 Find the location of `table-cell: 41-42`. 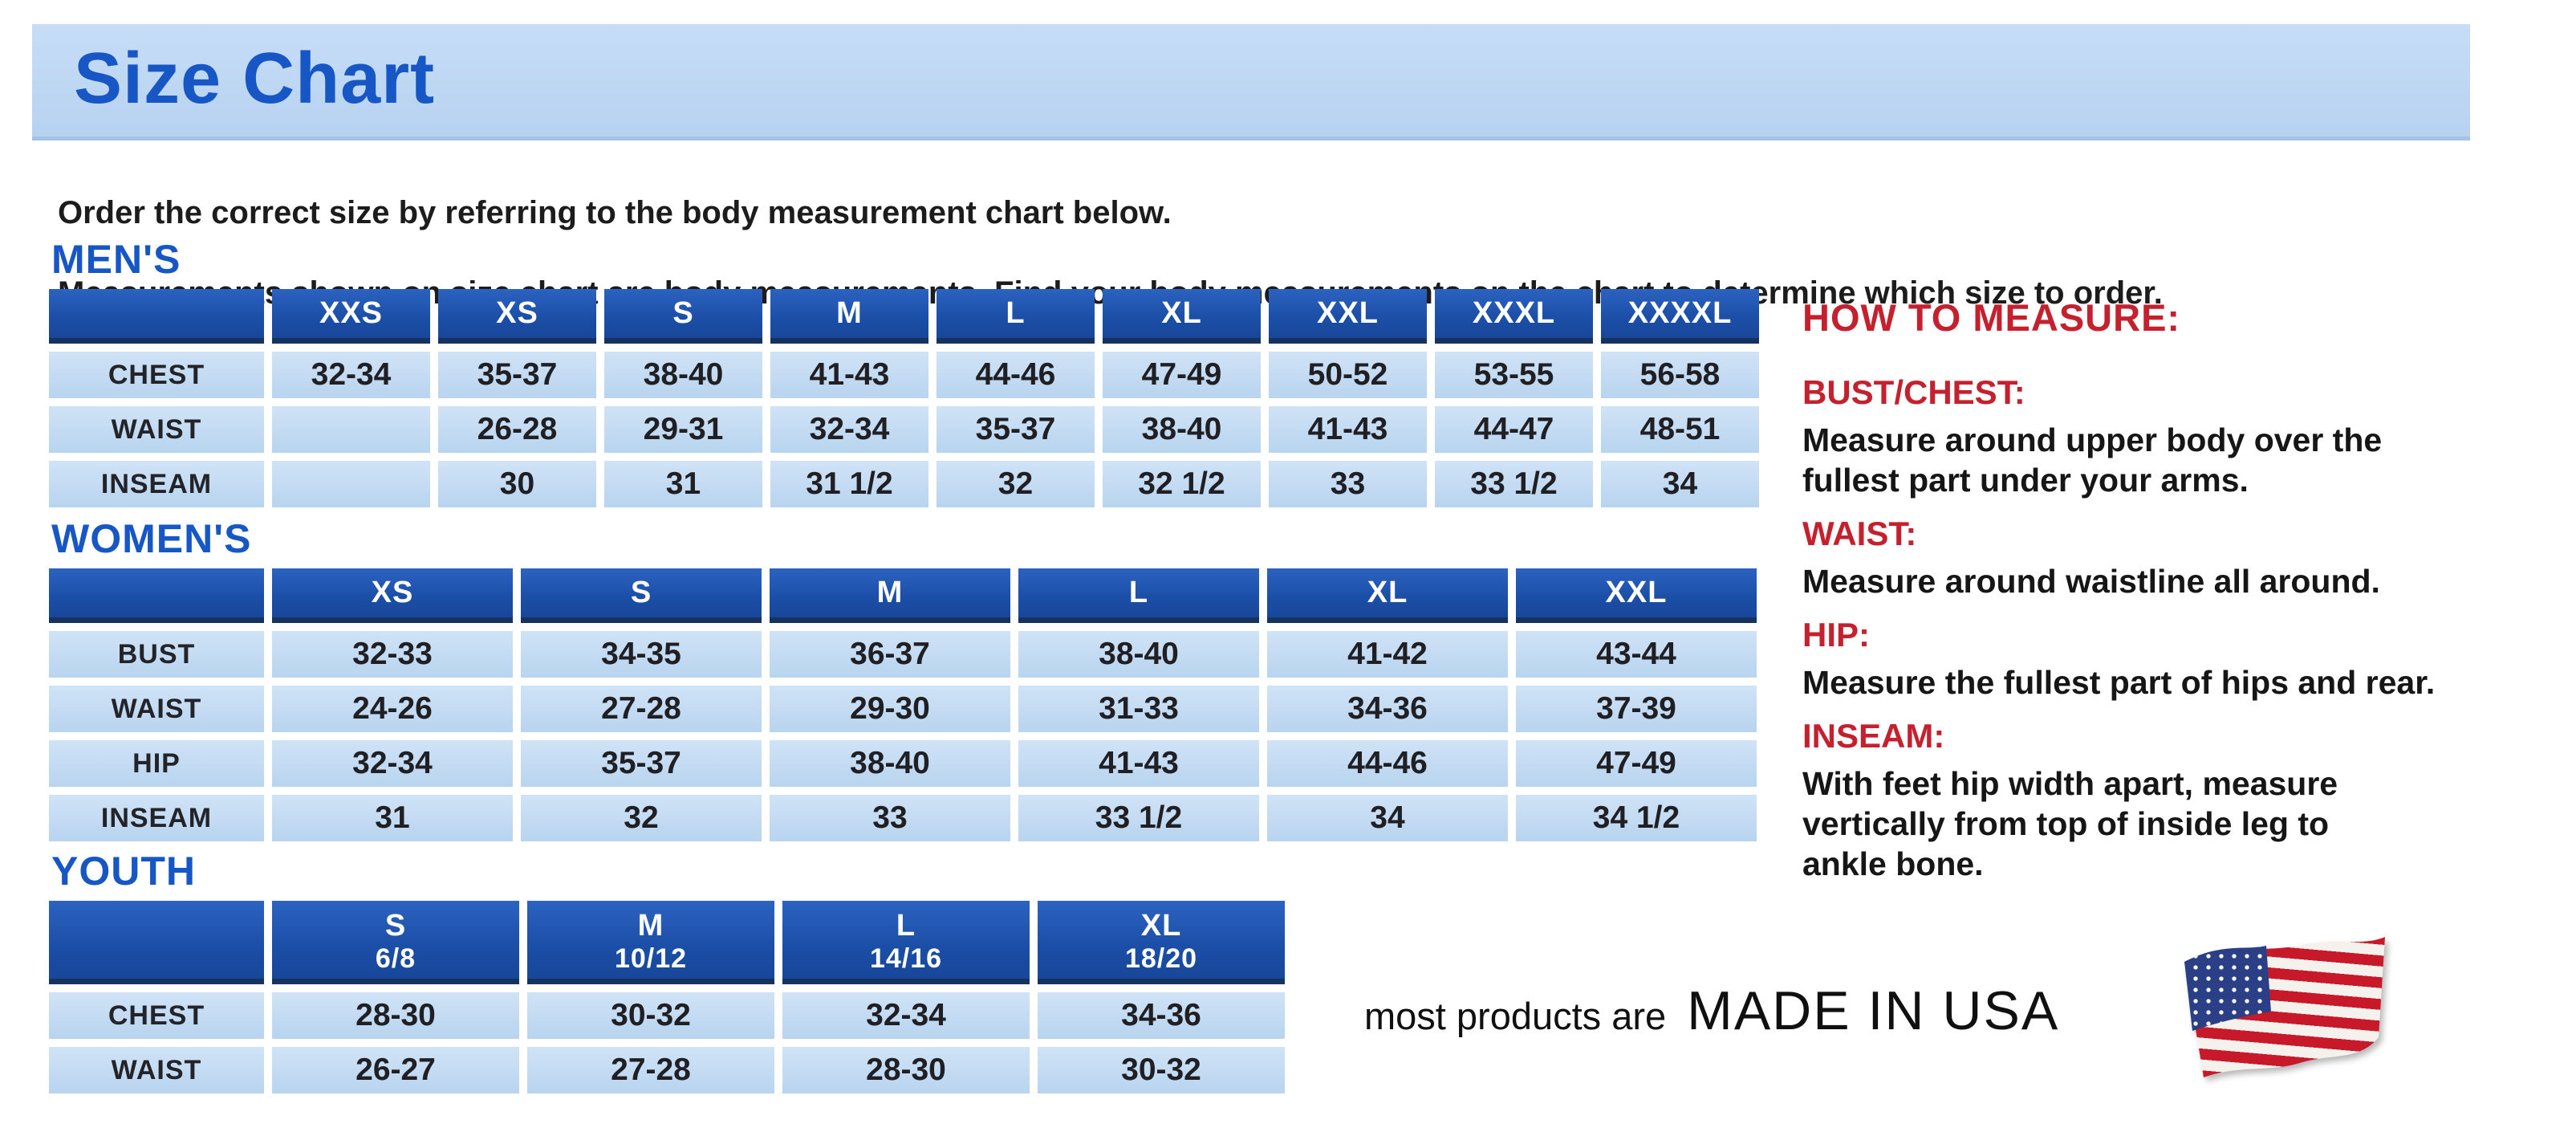

table-cell: 41-42 is located at coordinates (1388, 654).